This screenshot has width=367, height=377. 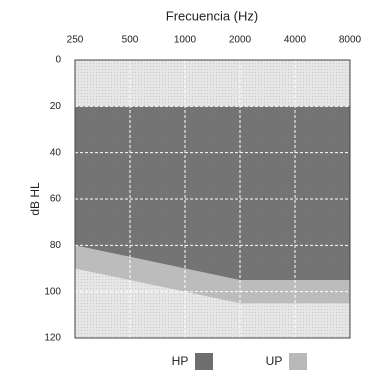 I want to click on y-tick-label: 20, so click(x=56, y=106).